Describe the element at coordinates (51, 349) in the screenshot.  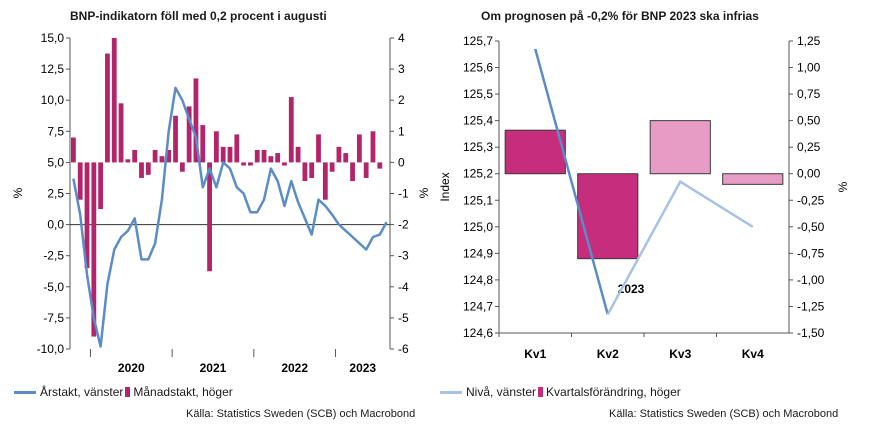
I see `y-left-tick-label: -10,0` at that location.